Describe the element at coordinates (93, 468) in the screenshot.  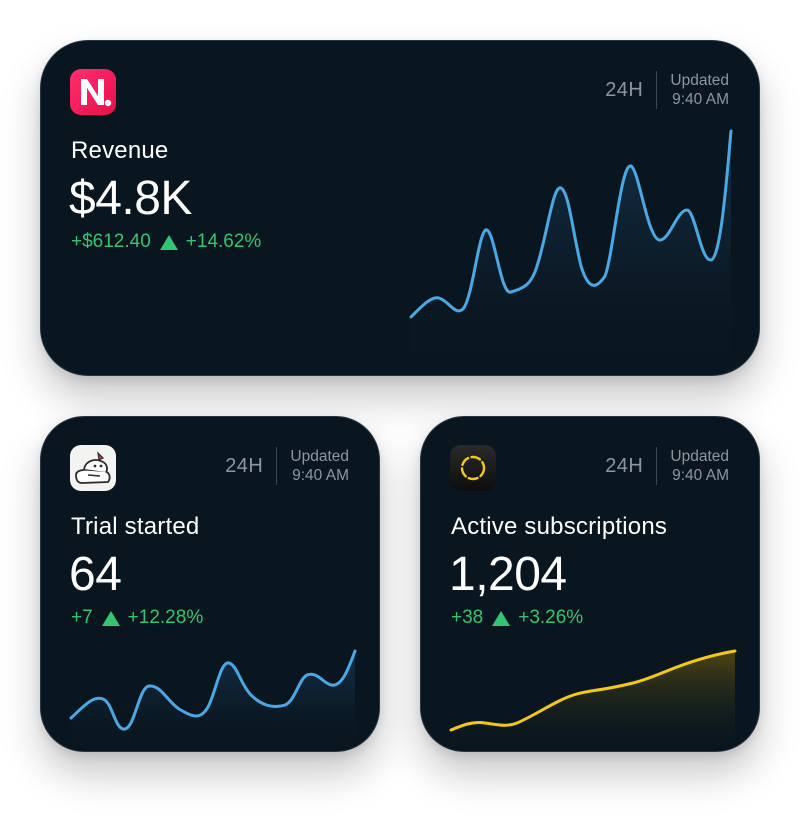
I see `character-app-icon` at that location.